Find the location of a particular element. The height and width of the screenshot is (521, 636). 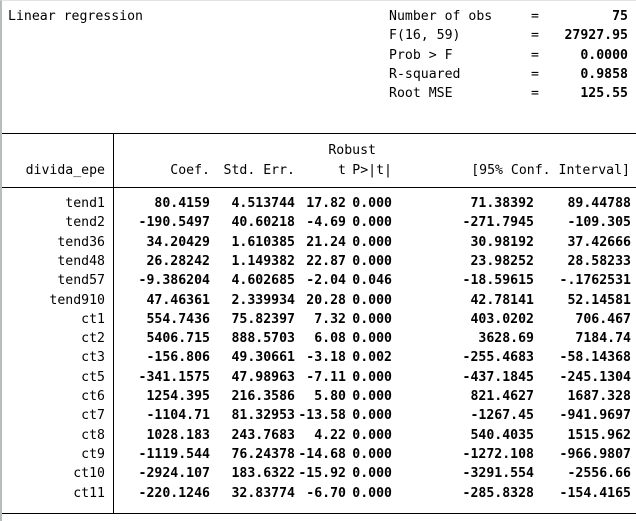

ci-upper-value: 52.14581 is located at coordinates (599, 300).